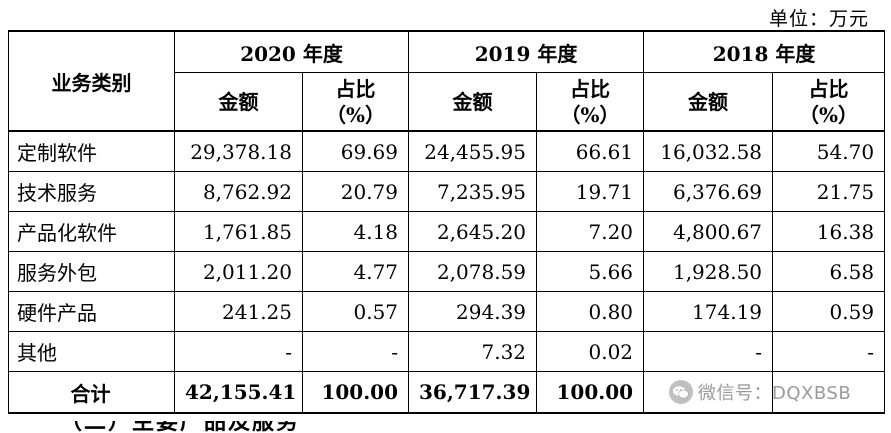  What do you see at coordinates (355, 271) in the screenshot?
I see `ratio-cell: 4.77` at bounding box center [355, 271].